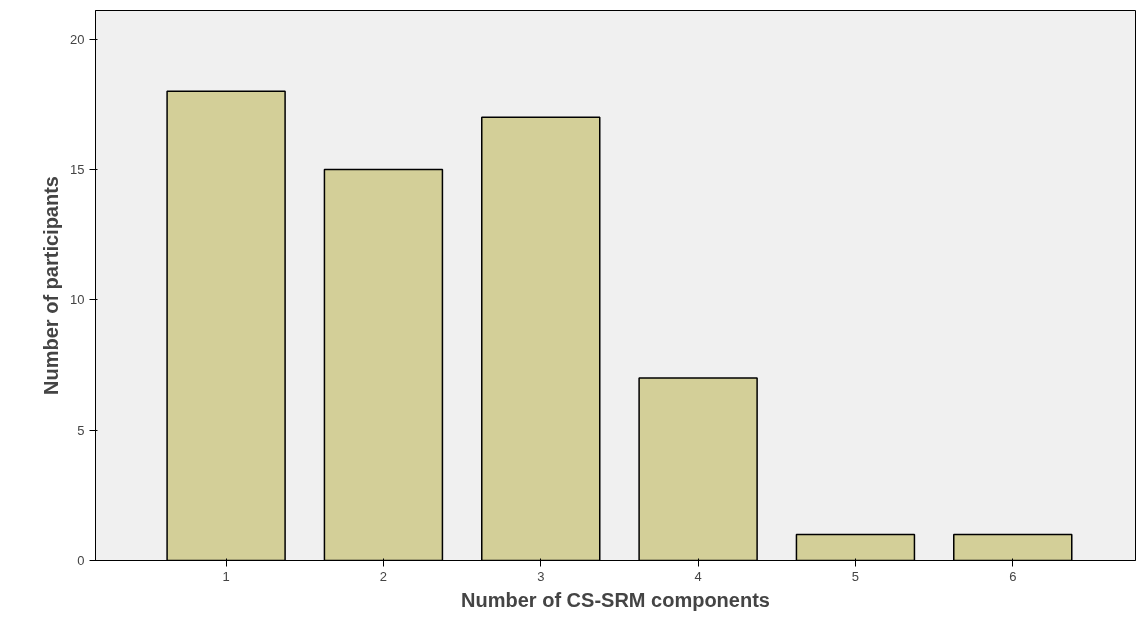  Describe the element at coordinates (698, 576) in the screenshot. I see `x-tick-label: 4` at that location.